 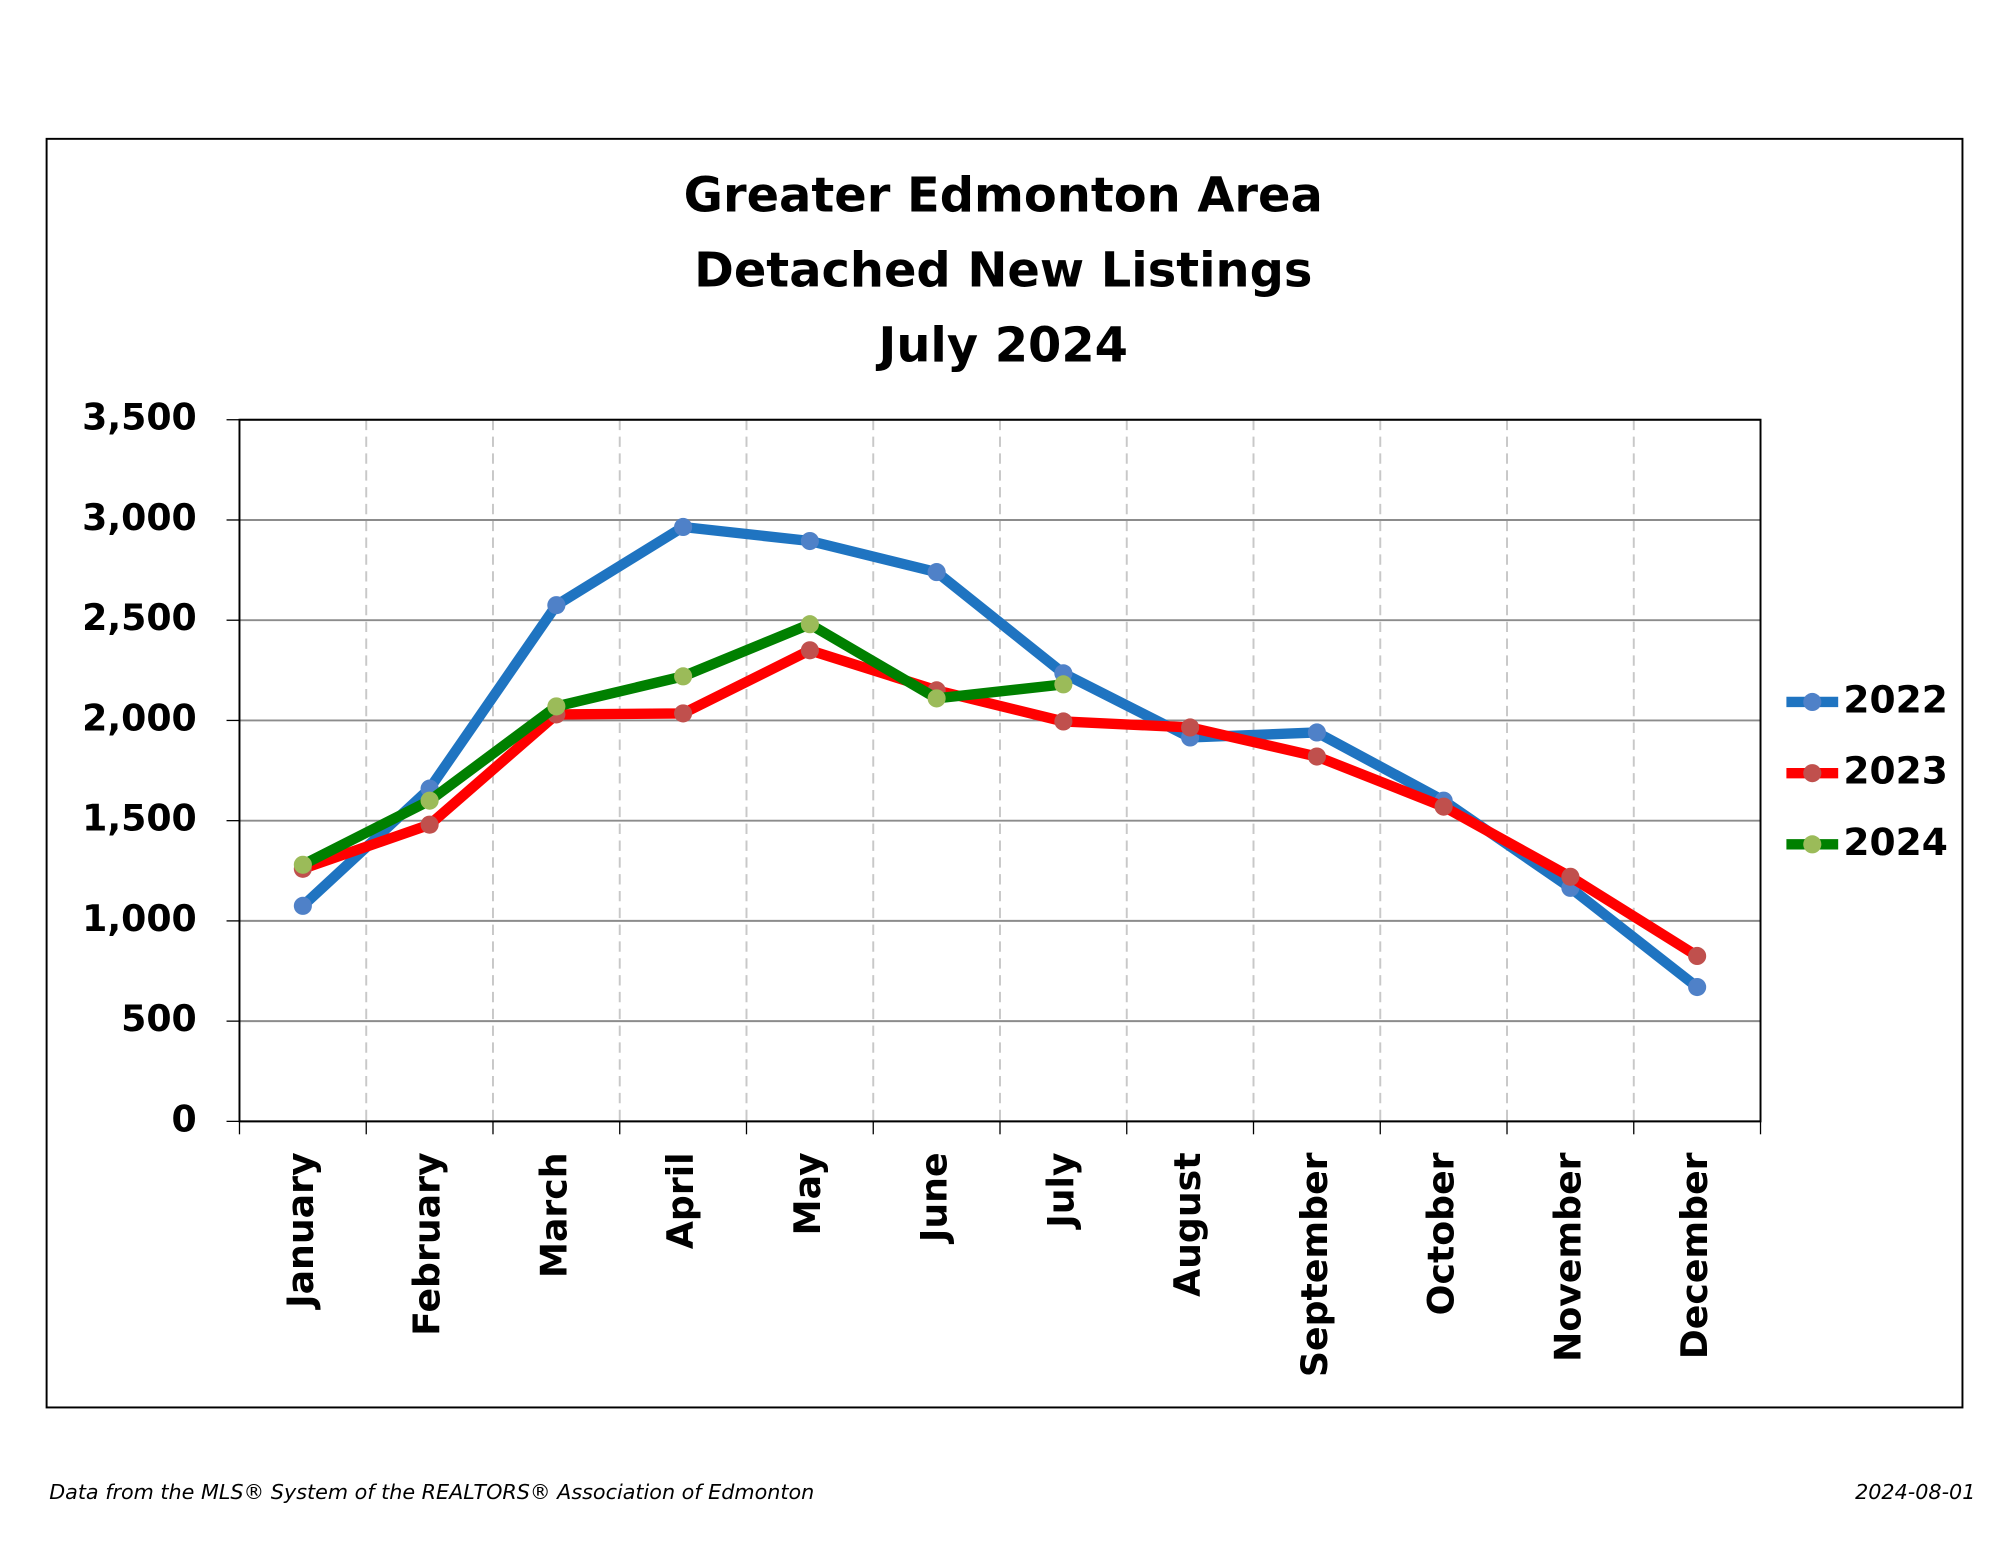 What do you see at coordinates (1694, 1255) in the screenshot?
I see `x-tick-label: December` at bounding box center [1694, 1255].